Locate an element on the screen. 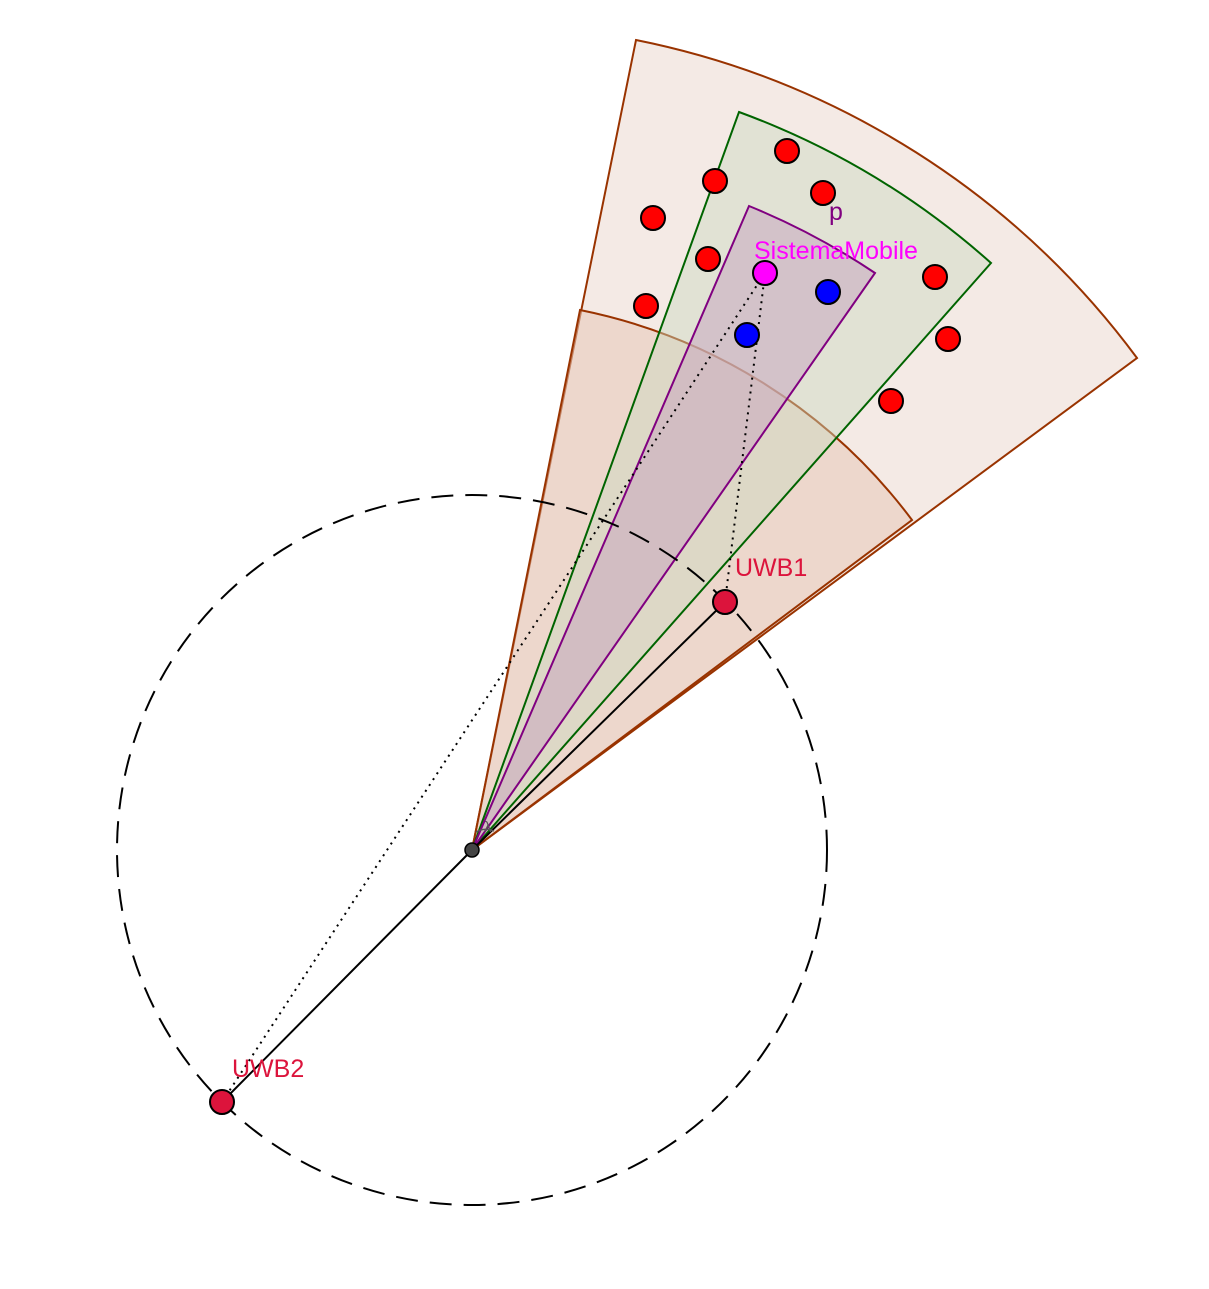 Image resolution: width=1209 pixels, height=1289 pixels. red-points is located at coordinates (797, 276).